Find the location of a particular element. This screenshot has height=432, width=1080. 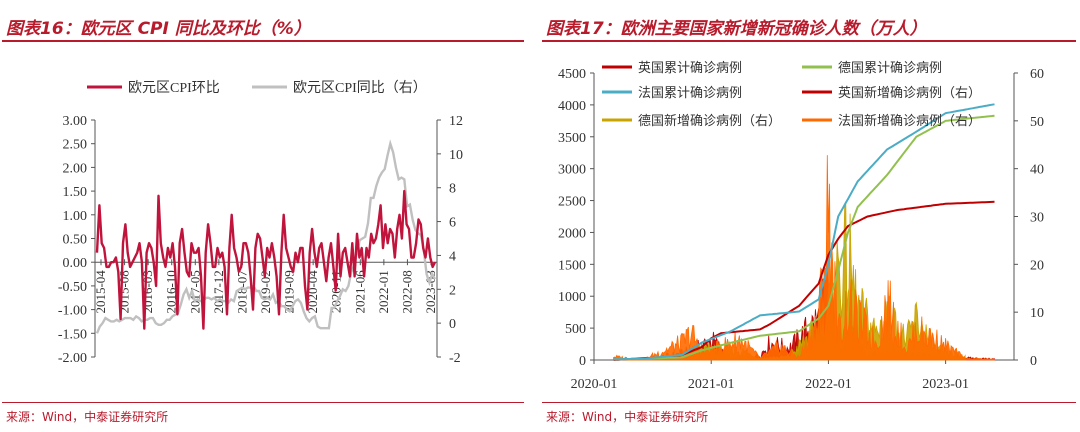

y-tick-label-left: 1.50 is located at coordinates (75, 192).